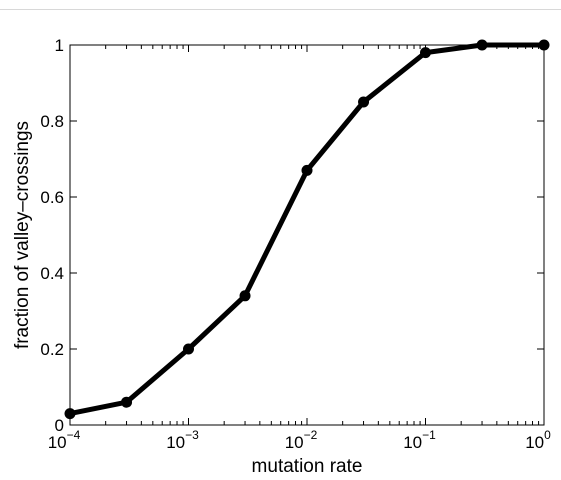  I want to click on x-tick-exponent: −2, so click(311, 435).